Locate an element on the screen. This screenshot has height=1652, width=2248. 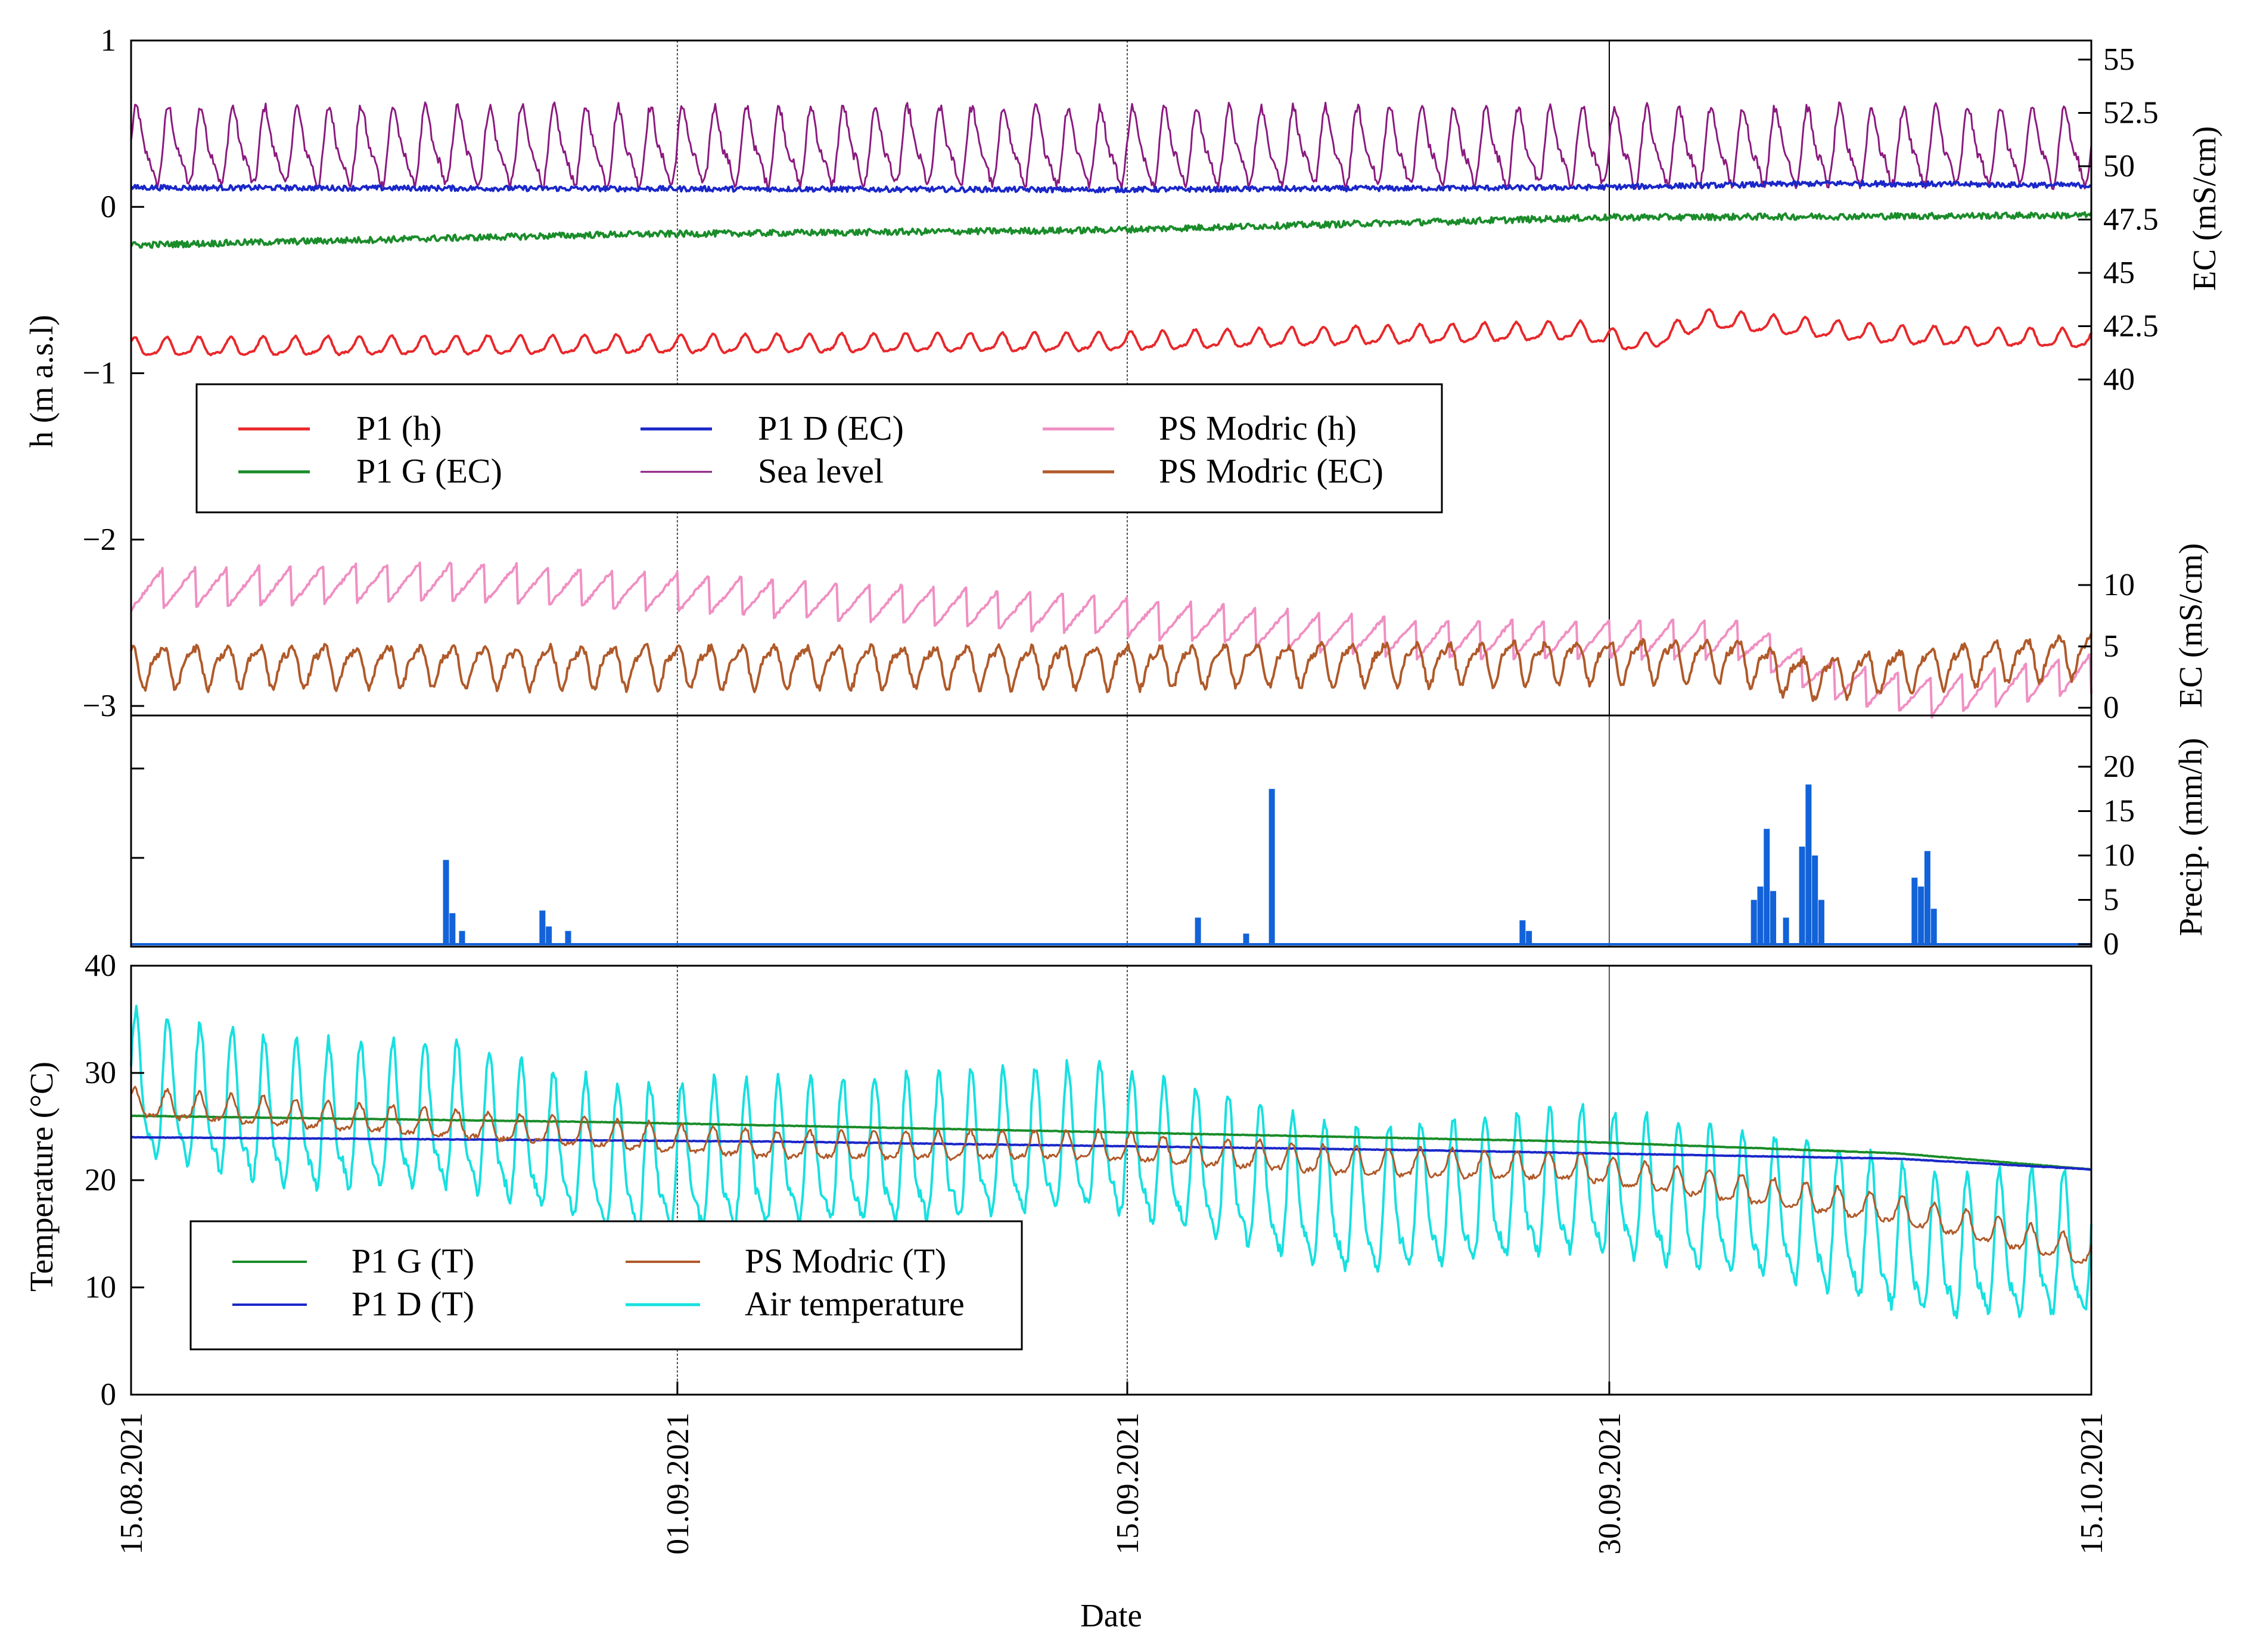
top-left-axis-title: h (m a.s.l) is located at coordinates (41, 381).